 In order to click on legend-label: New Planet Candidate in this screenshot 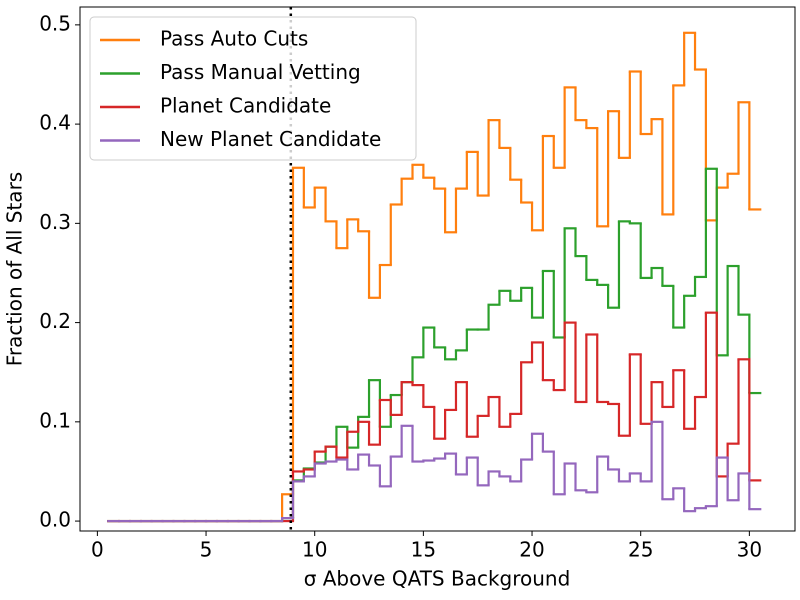, I will do `click(270, 139)`.